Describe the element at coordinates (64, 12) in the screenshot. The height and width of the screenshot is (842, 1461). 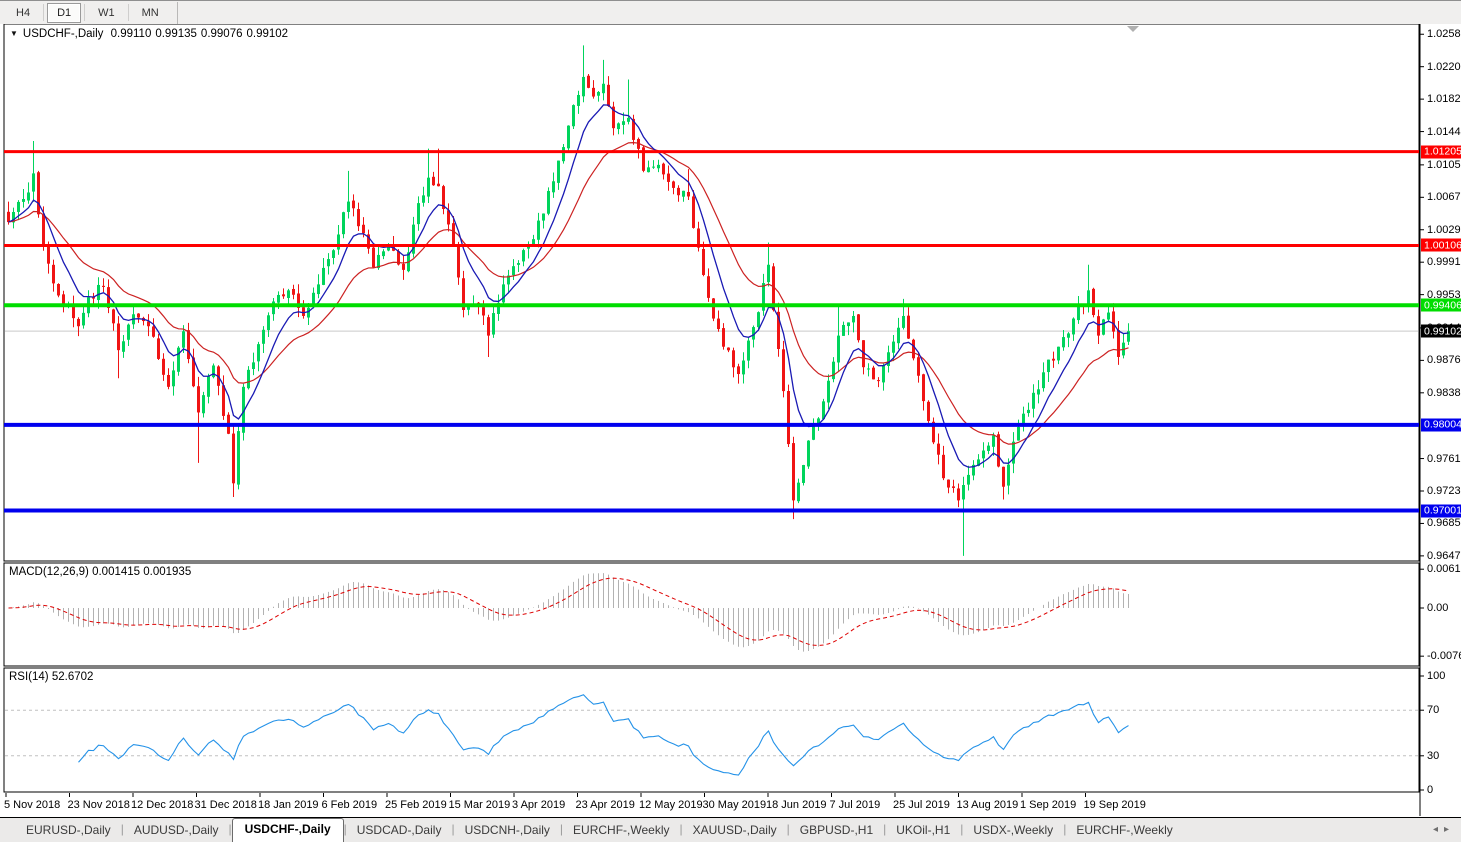
I see `timeframe-button-d1: D1` at that location.